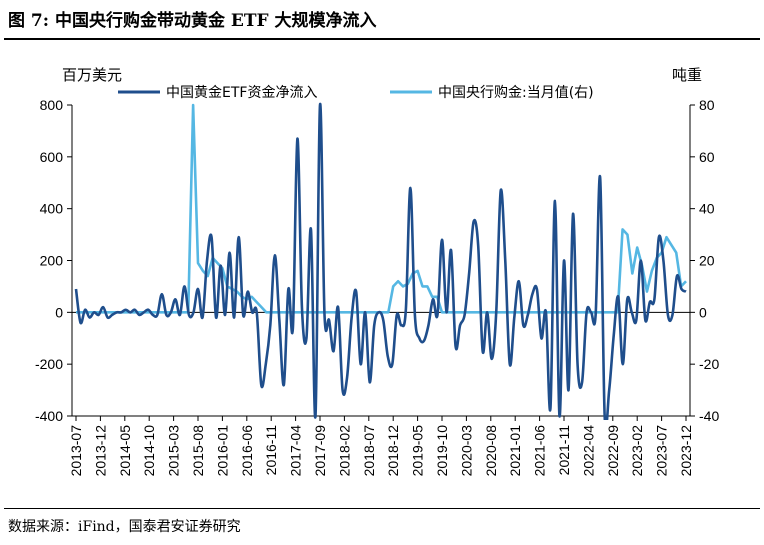 This screenshot has height=545, width=764. I want to click on source-note: 数据来源：iFind，国泰君安证券研究, so click(124, 527).